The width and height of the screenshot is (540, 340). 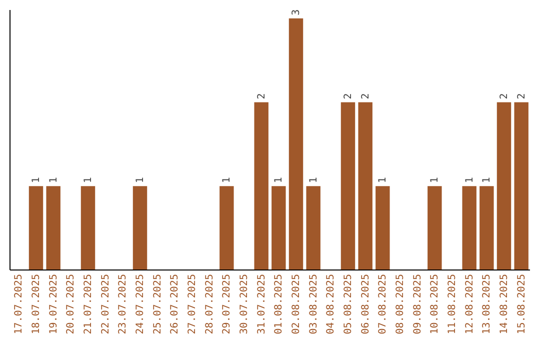 I want to click on x-tick-label: 05.08.2025, so click(x=348, y=304).